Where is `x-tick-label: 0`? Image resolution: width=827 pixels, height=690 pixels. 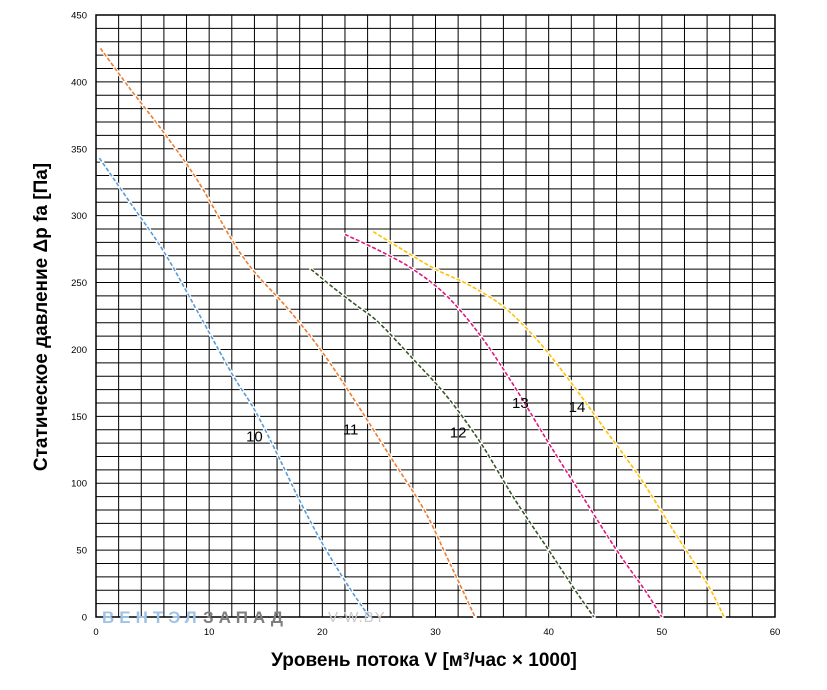 x-tick-label: 0 is located at coordinates (95, 632).